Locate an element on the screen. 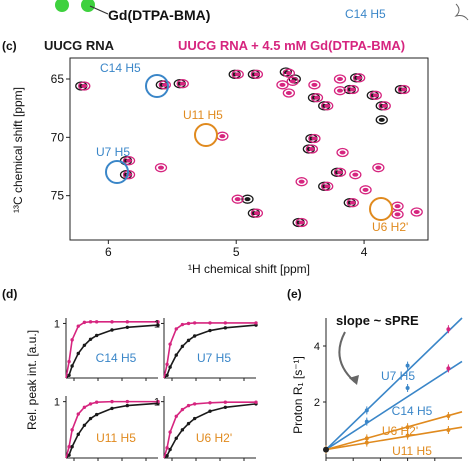 The height and width of the screenshot is (474, 474). slope-annotation: slope ~ sPRE is located at coordinates (377, 320).